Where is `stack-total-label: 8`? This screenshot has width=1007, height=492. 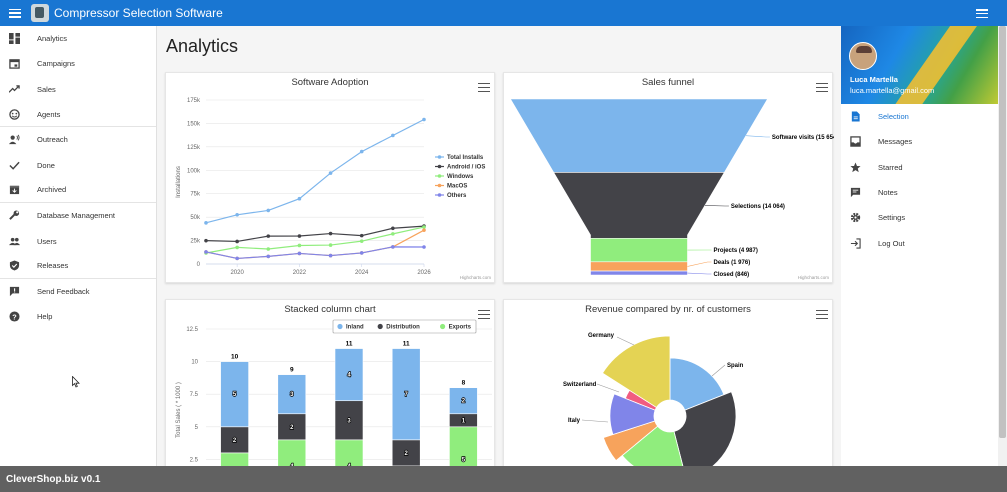 stack-total-label: 8 is located at coordinates (464, 383).